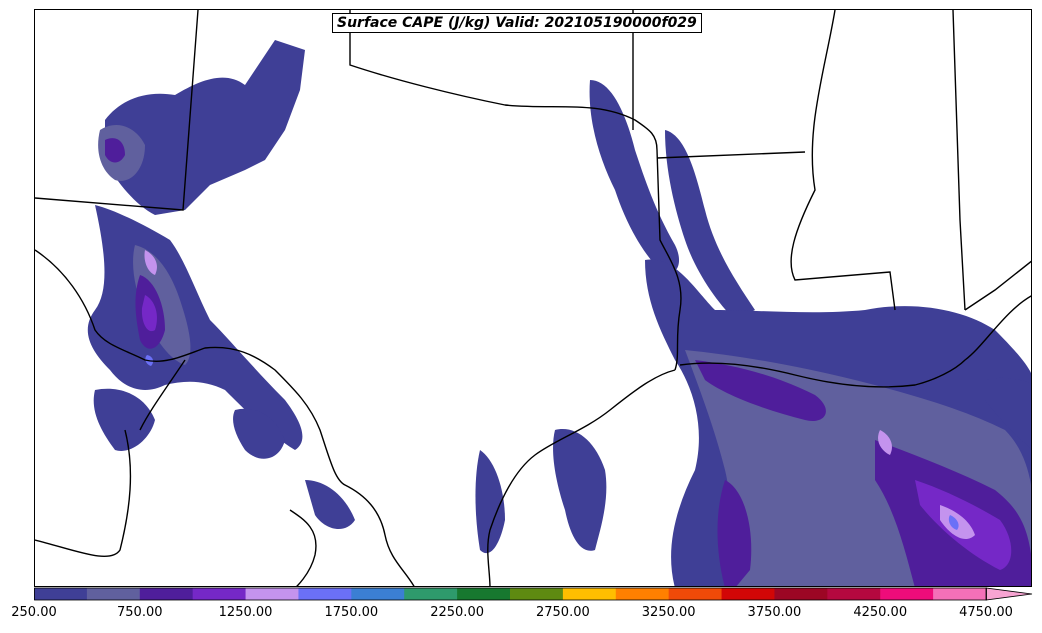 This screenshot has width=1042, height=633. What do you see at coordinates (124, 419) in the screenshot?
I see `cape-region-mexico-north` at bounding box center [124, 419].